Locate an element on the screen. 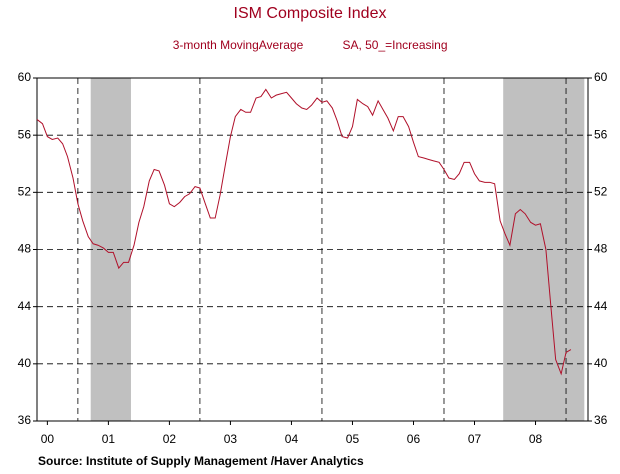 The height and width of the screenshot is (474, 620). y-tick-label: 56 is located at coordinates (25, 134).